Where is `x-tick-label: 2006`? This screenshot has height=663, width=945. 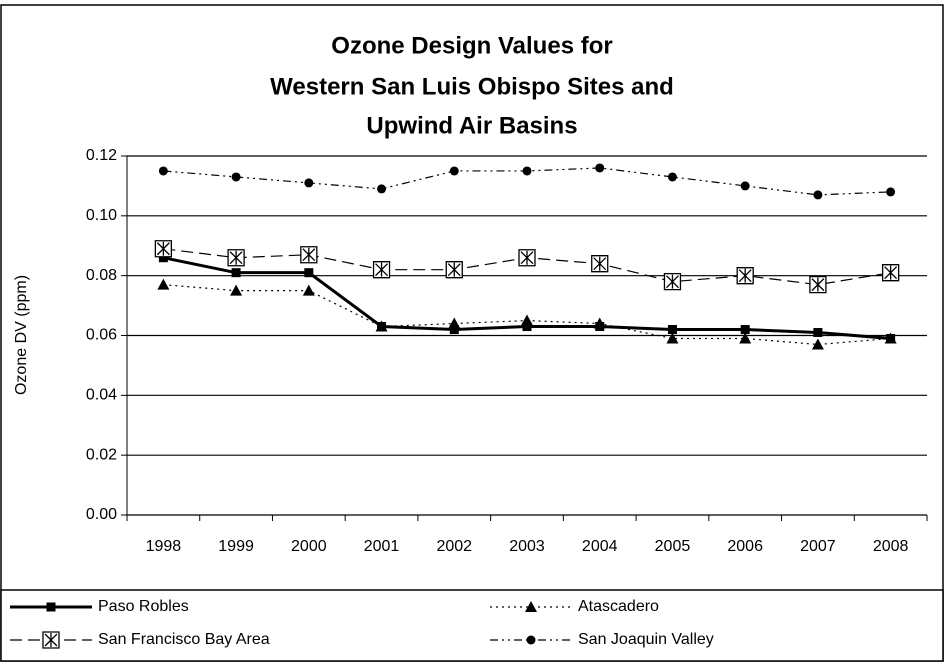
x-tick-label: 2006 is located at coordinates (745, 546).